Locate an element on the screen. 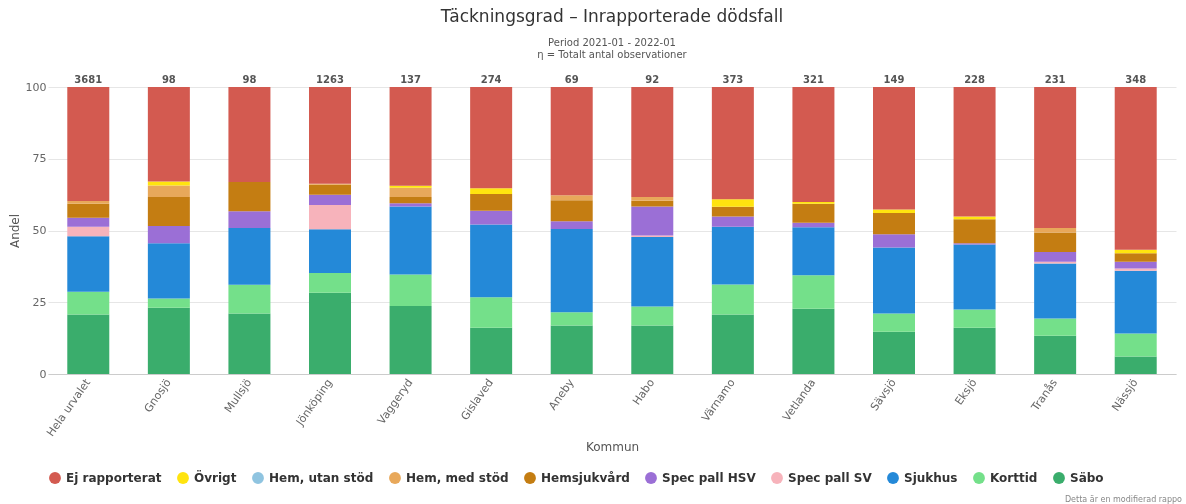 This screenshot has height=504, width=1186. annotation: 3681 is located at coordinates (88, 79).